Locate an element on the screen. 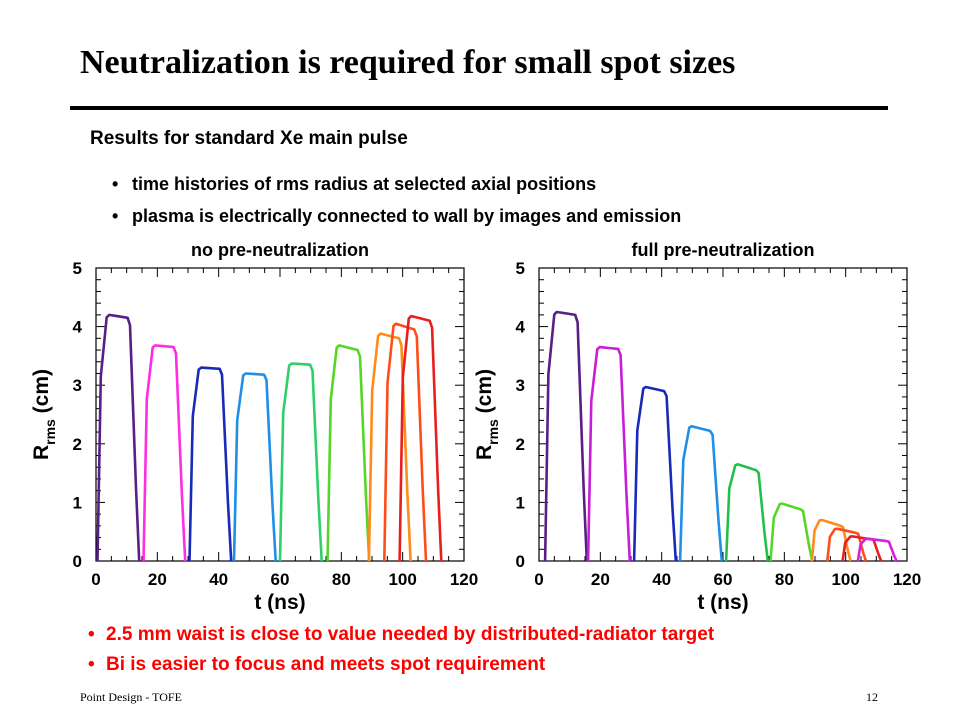 The height and width of the screenshot is (720, 960). page-number: 12 is located at coordinates (872, 697).